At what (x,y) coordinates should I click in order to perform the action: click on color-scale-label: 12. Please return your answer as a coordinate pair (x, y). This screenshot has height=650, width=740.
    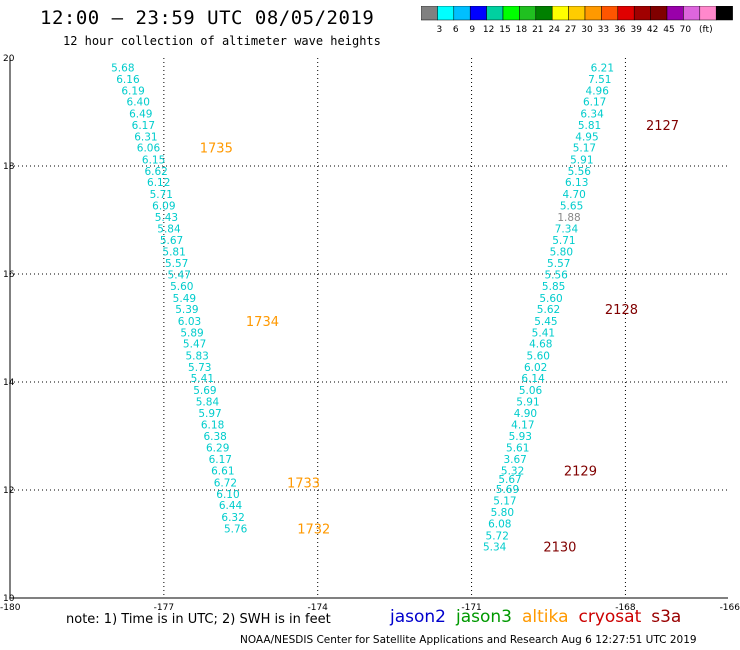
    Looking at the image, I should click on (488, 29).